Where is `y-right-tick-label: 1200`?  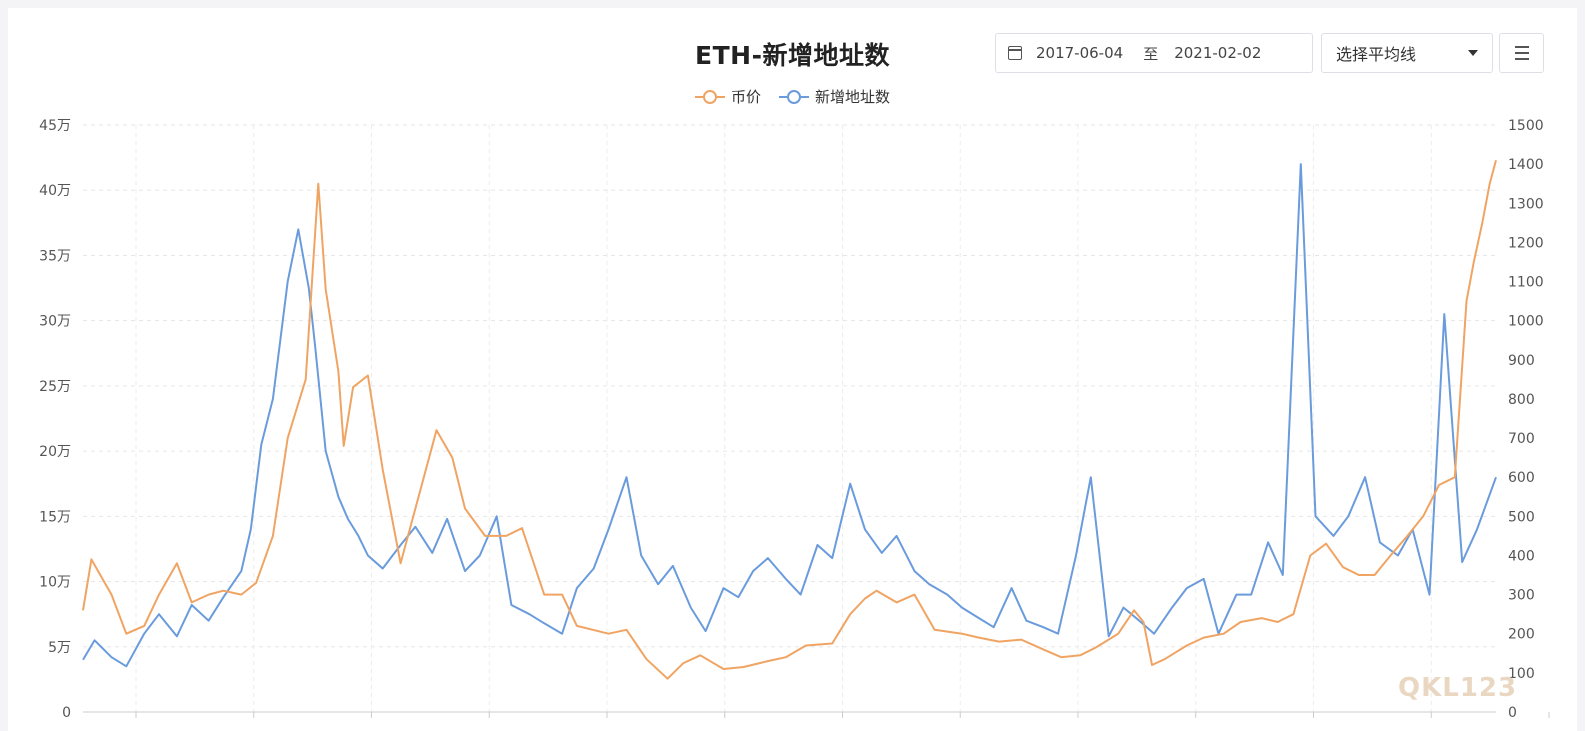
y-right-tick-label: 1200 is located at coordinates (1526, 243).